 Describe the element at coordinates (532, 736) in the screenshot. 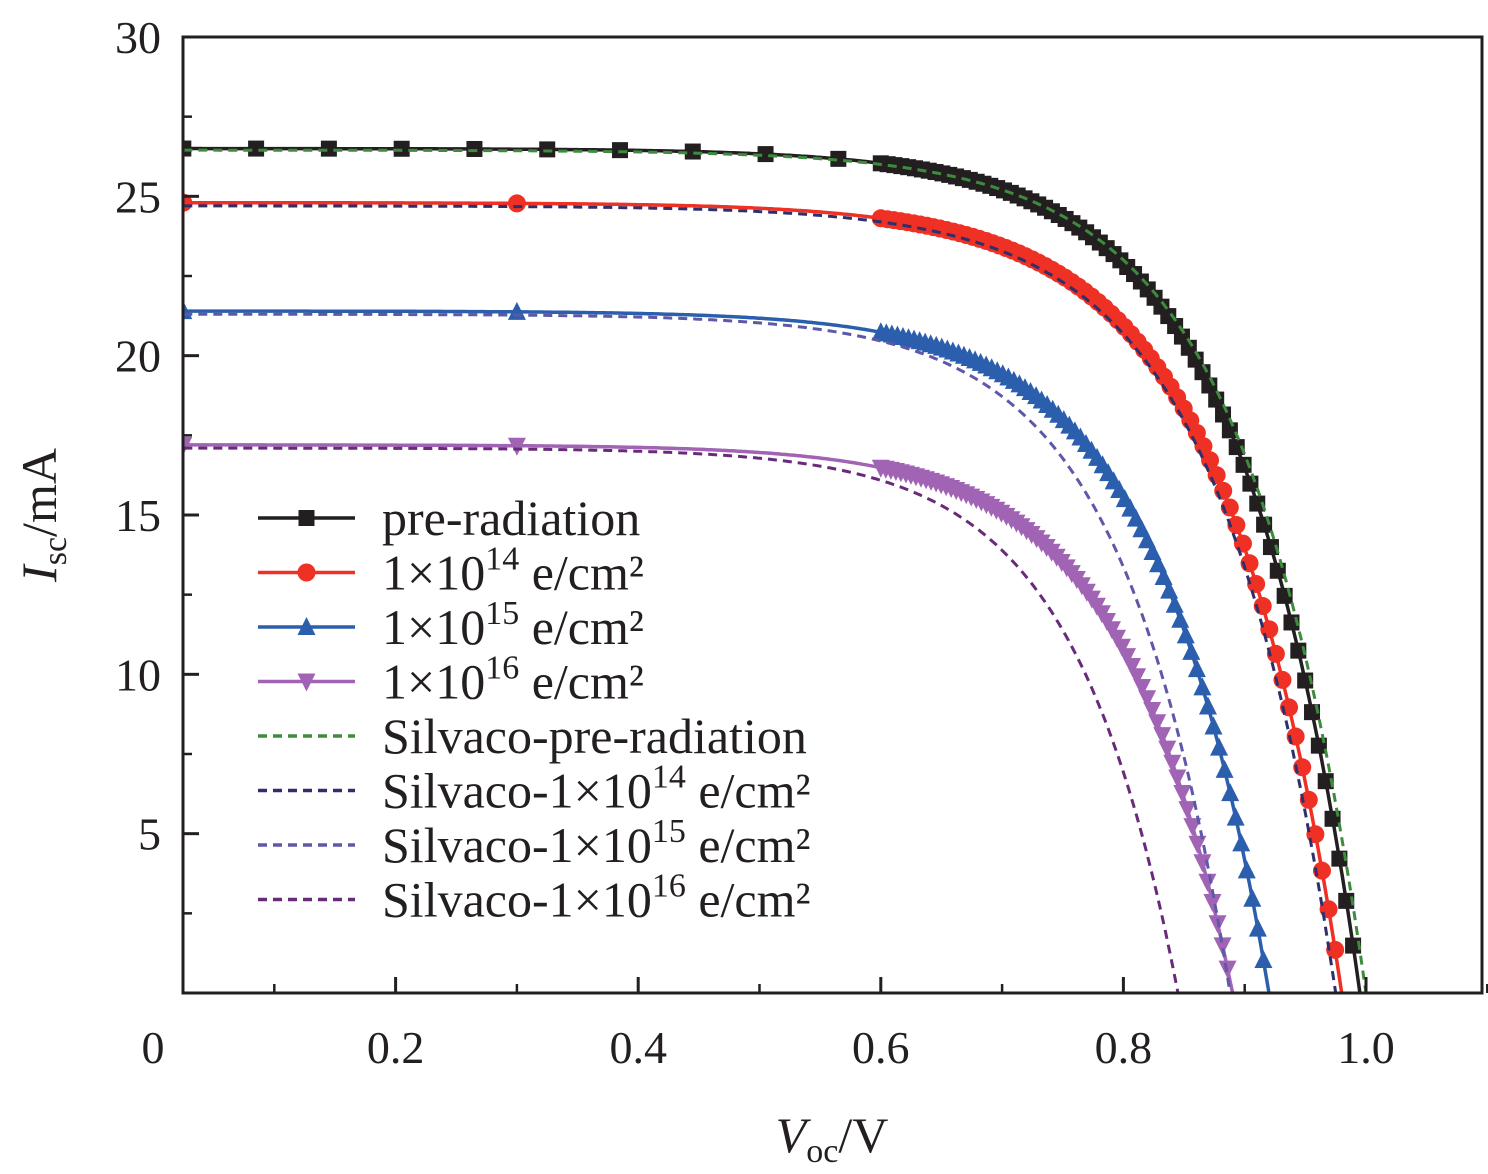

I see `legend-entry: Silvaco-pre-radiation` at that location.